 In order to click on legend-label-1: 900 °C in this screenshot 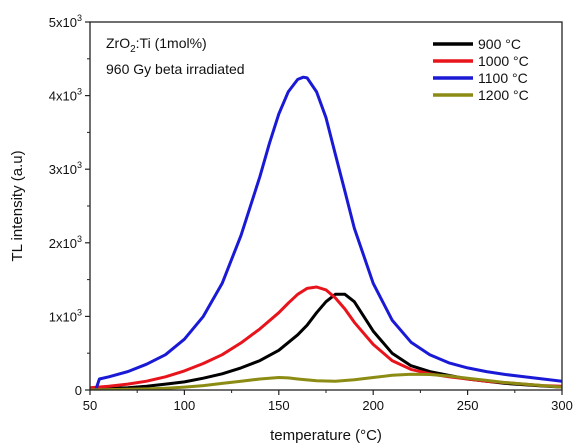, I will do `click(499, 44)`.